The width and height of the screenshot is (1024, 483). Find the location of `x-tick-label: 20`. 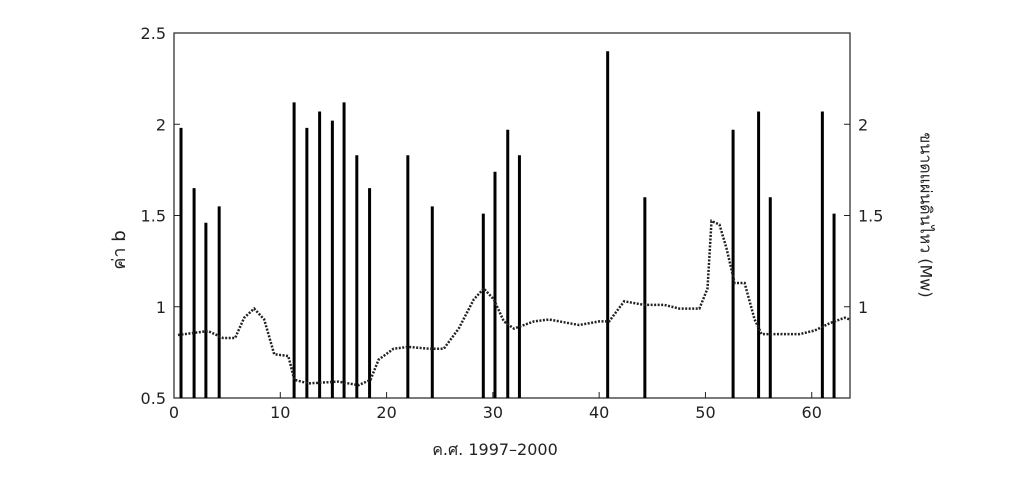

x-tick-label: 20 is located at coordinates (386, 412).